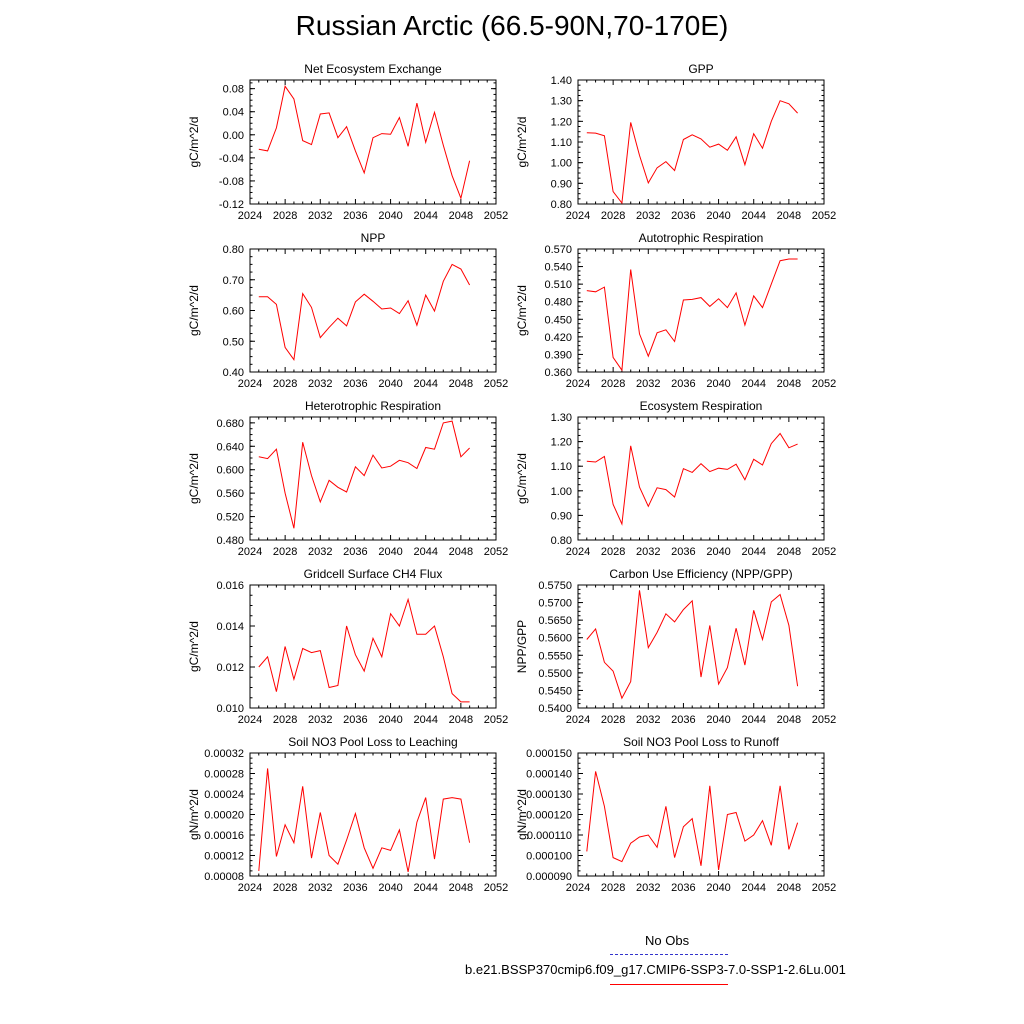 The image size is (1024, 1024). I want to click on y-tick-label: 0.00008, so click(224, 877).